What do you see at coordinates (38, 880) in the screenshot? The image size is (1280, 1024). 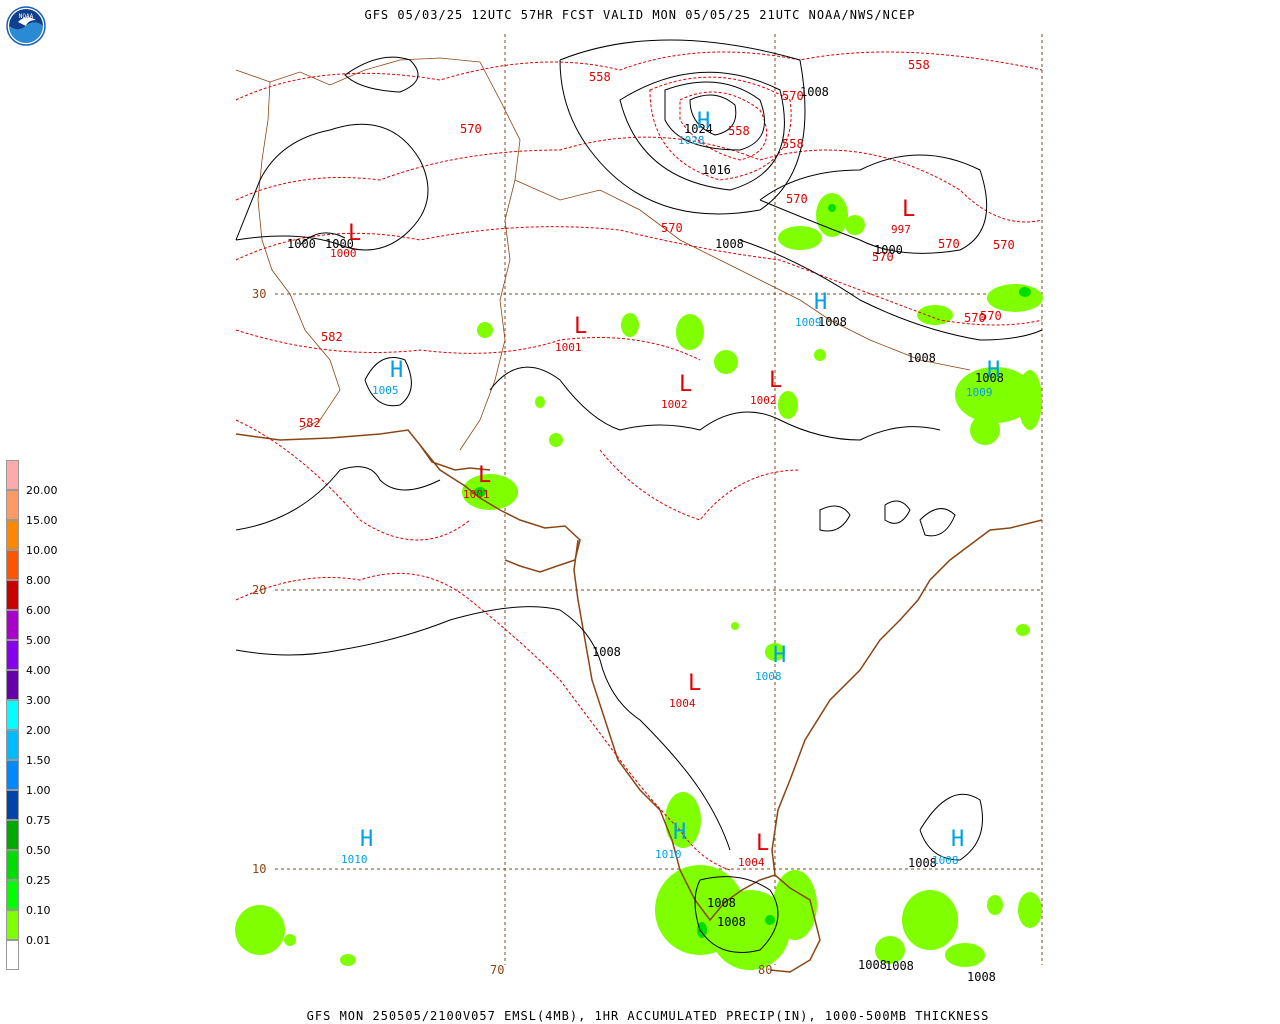 I see `legend-level-label: 0.25` at bounding box center [38, 880].